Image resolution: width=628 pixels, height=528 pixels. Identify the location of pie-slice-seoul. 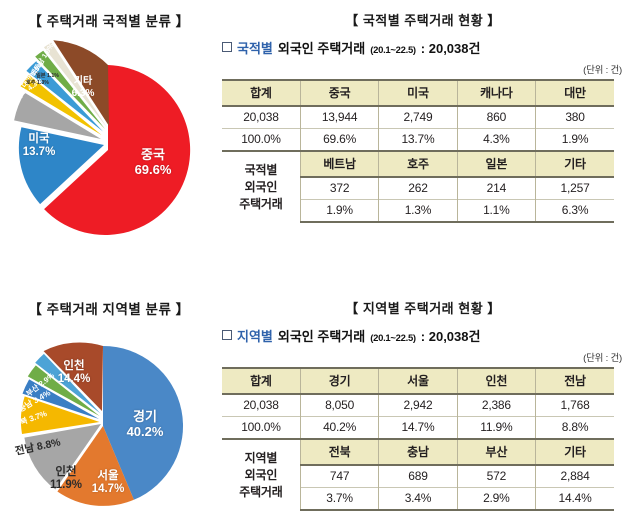
(95, 466).